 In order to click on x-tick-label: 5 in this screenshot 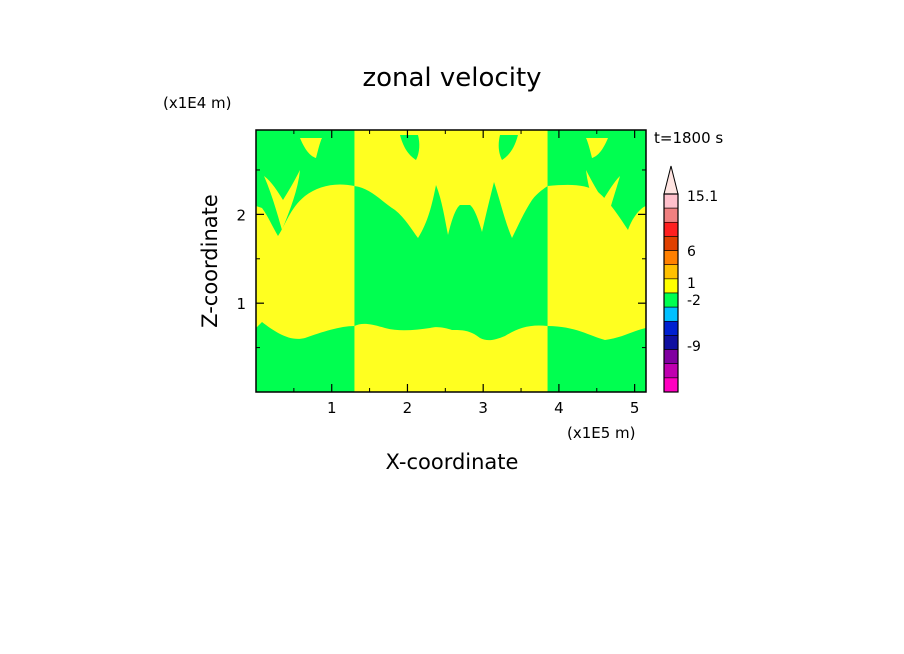, I will do `click(635, 408)`.